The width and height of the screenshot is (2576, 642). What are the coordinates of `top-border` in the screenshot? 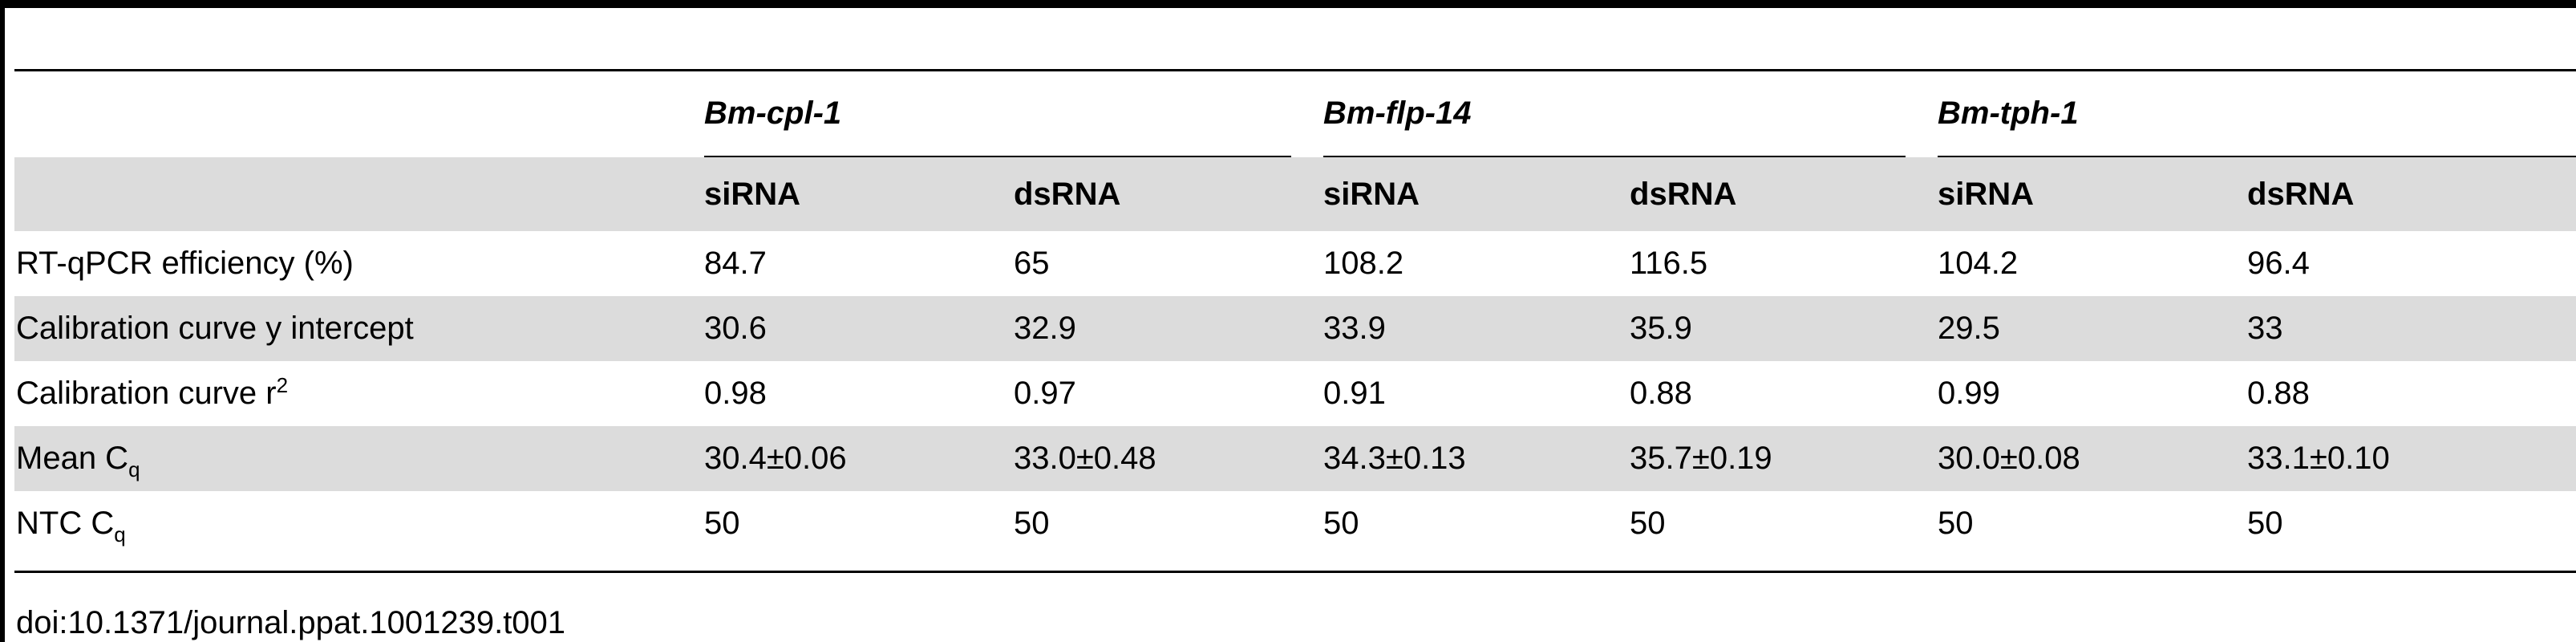 It's located at (1288, 4).